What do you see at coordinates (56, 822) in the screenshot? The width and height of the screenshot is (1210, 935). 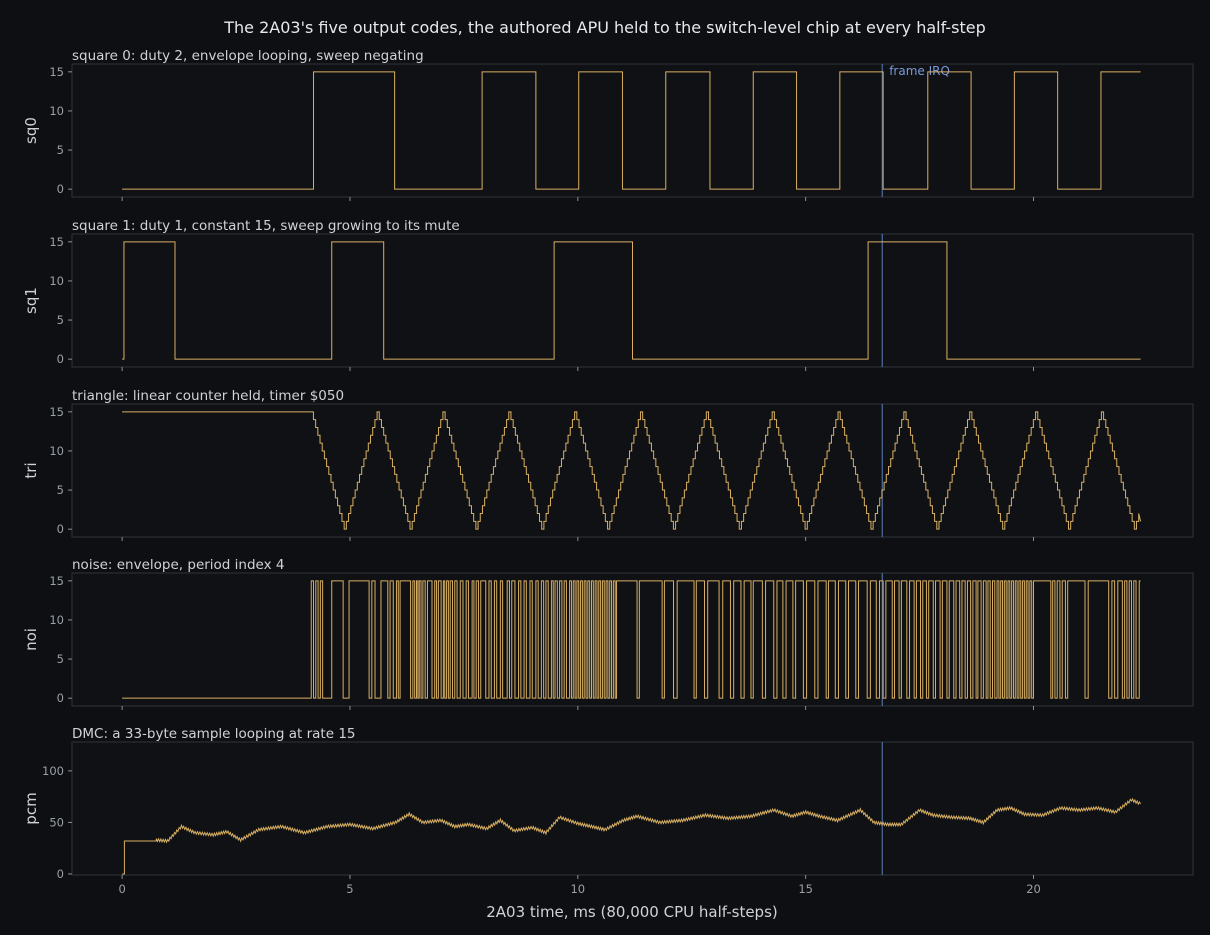 I see `y-tick-label: 50` at bounding box center [56, 822].